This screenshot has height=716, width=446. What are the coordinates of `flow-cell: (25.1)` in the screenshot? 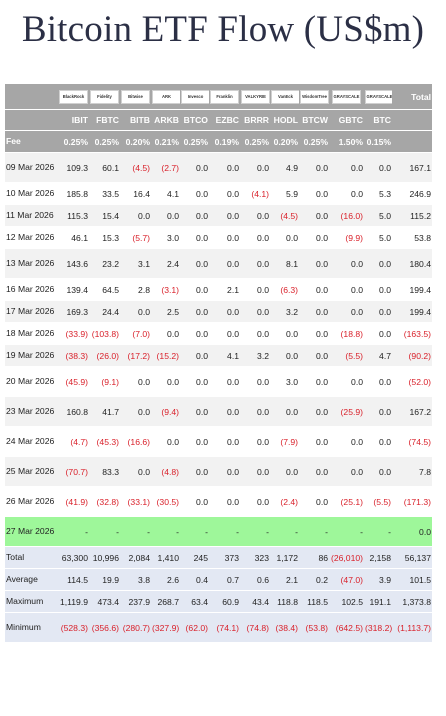 It's located at (346, 501).